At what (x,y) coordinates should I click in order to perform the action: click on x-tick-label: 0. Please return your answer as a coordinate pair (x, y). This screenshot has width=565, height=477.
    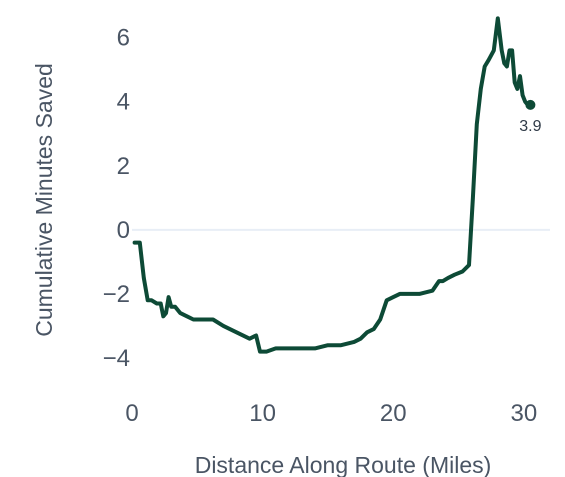
    Looking at the image, I should click on (131, 413).